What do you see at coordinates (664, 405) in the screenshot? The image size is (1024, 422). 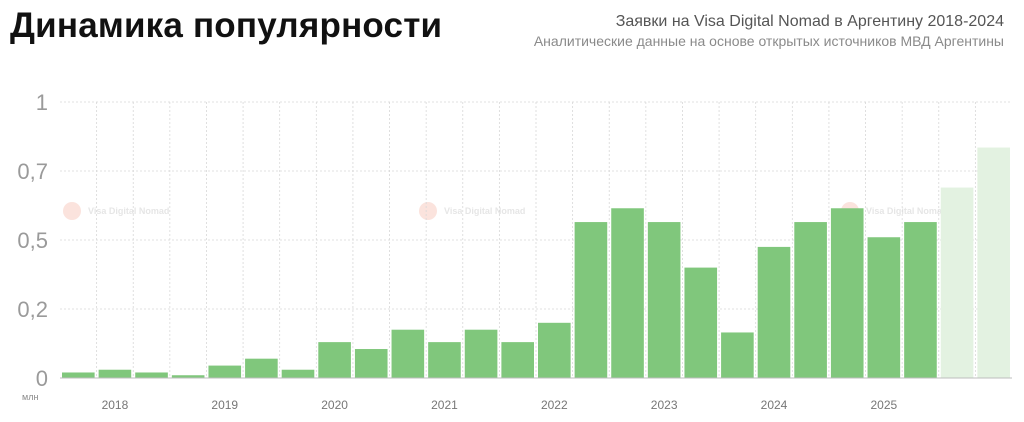 I see `x-tick-label: 2023` at bounding box center [664, 405].